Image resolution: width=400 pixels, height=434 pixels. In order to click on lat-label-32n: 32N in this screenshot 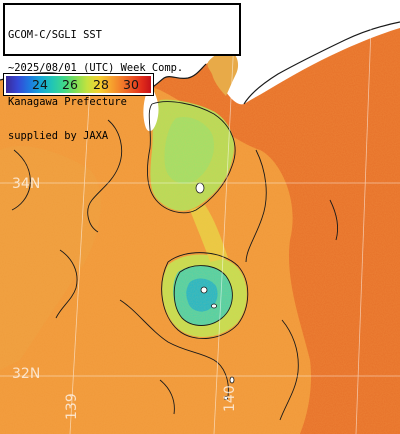, I will do `click(26, 374)`.